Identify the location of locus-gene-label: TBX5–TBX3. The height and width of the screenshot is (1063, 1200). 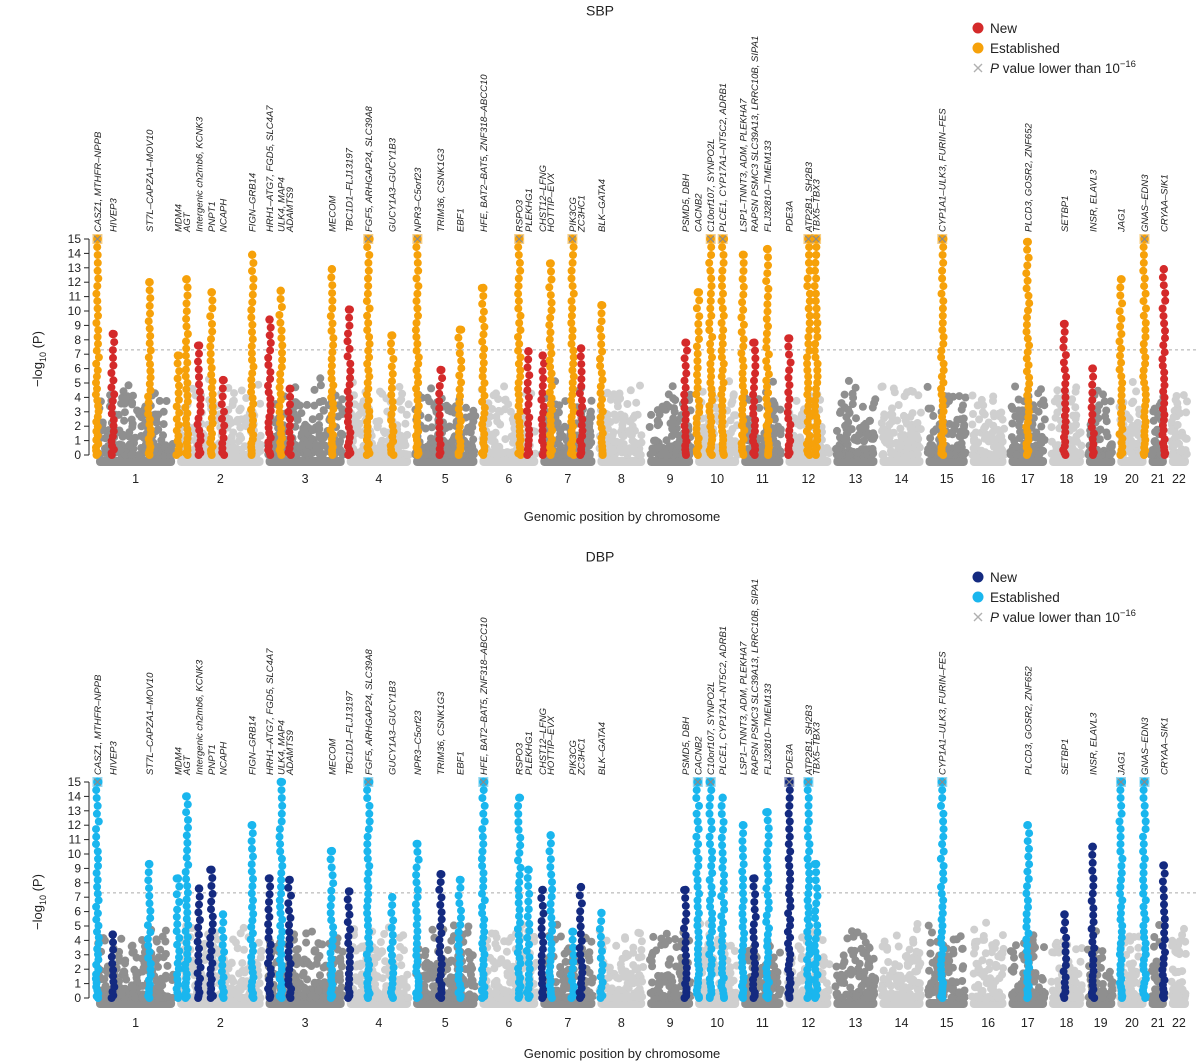
(817, 205).